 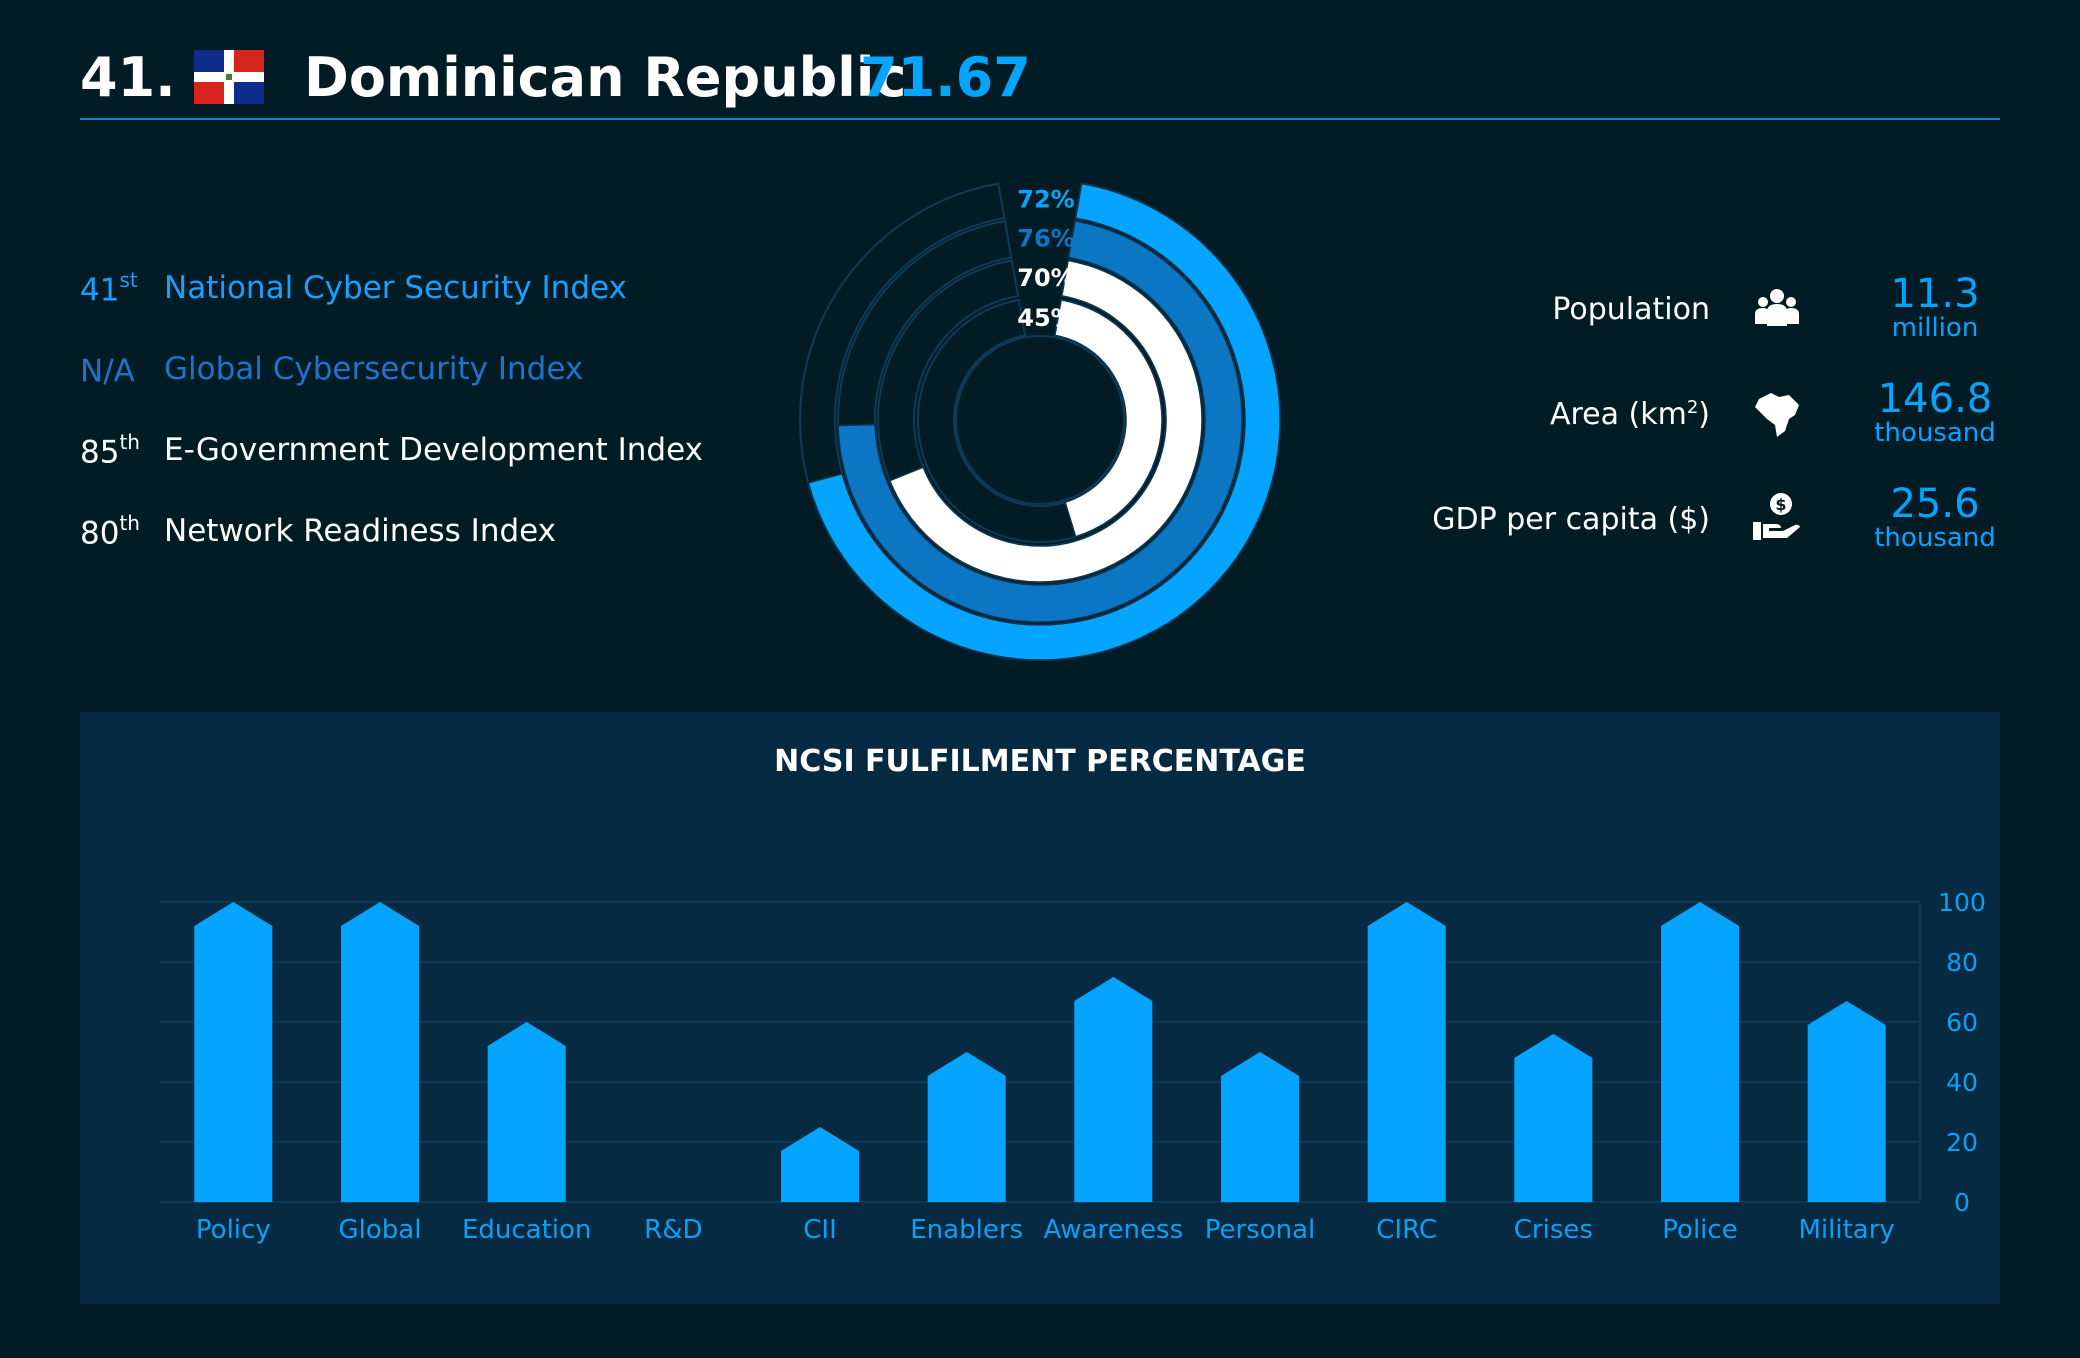 What do you see at coordinates (1631, 309) in the screenshot?
I see `stat-label: Population` at bounding box center [1631, 309].